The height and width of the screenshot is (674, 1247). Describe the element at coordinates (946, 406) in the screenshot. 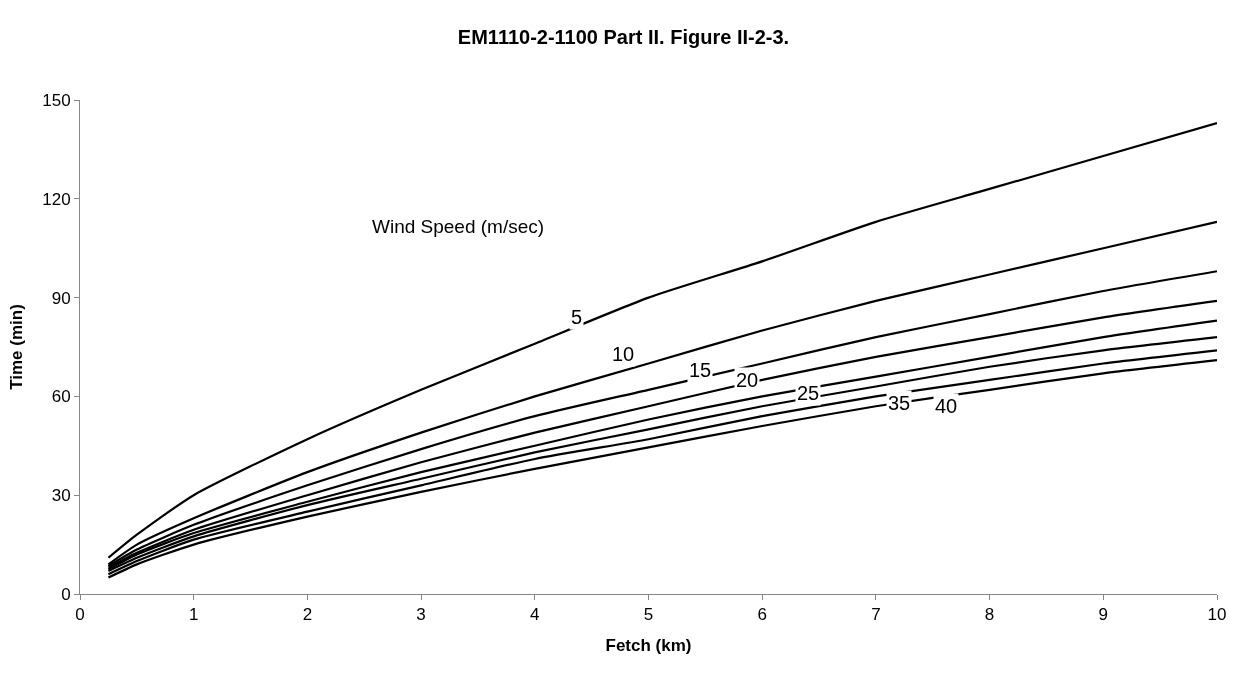

I see `annotation: 40` at that location.